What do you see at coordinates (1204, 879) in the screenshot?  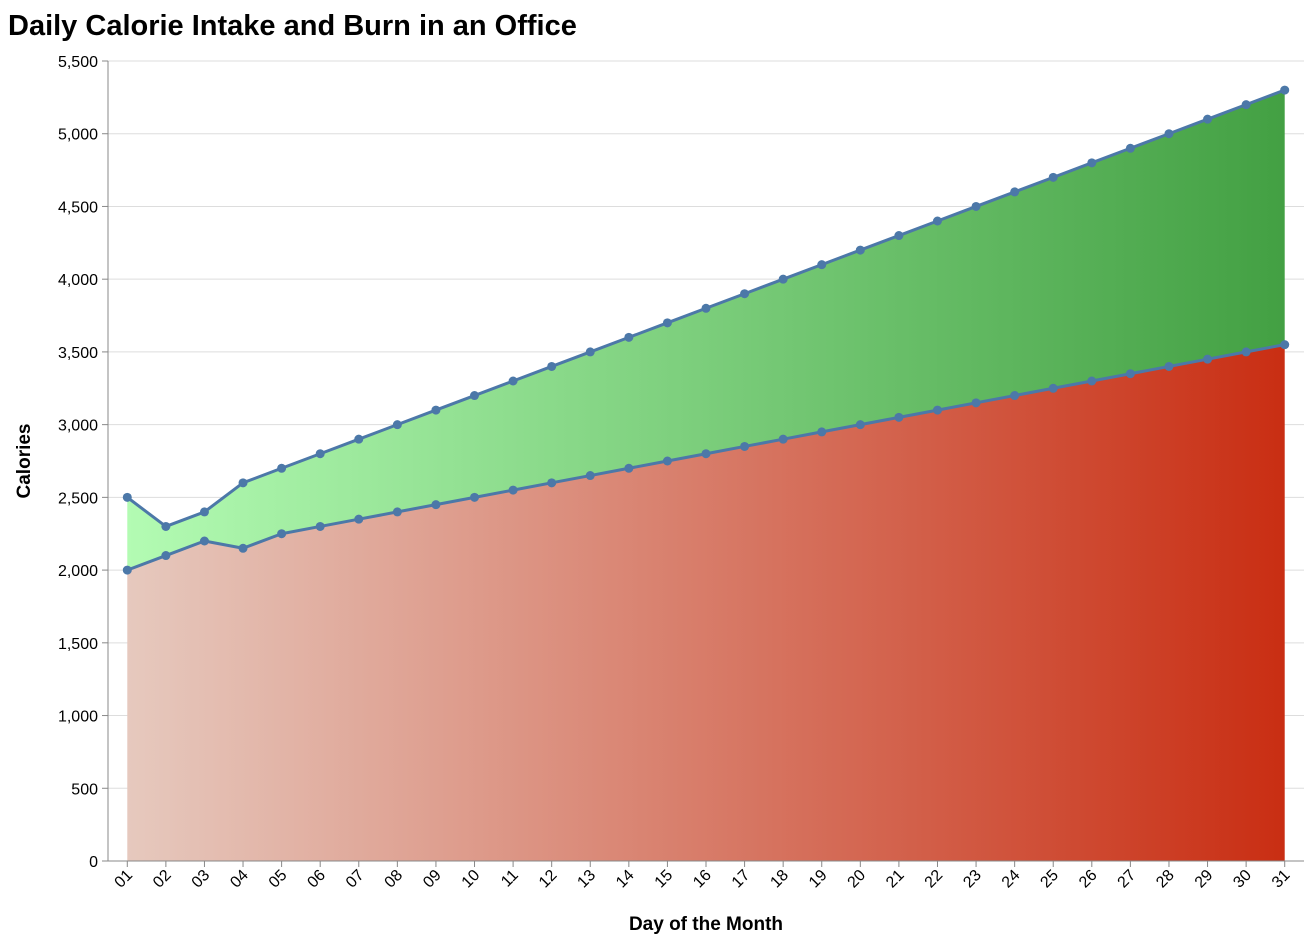 I see `x-tick-label-29: 29` at bounding box center [1204, 879].